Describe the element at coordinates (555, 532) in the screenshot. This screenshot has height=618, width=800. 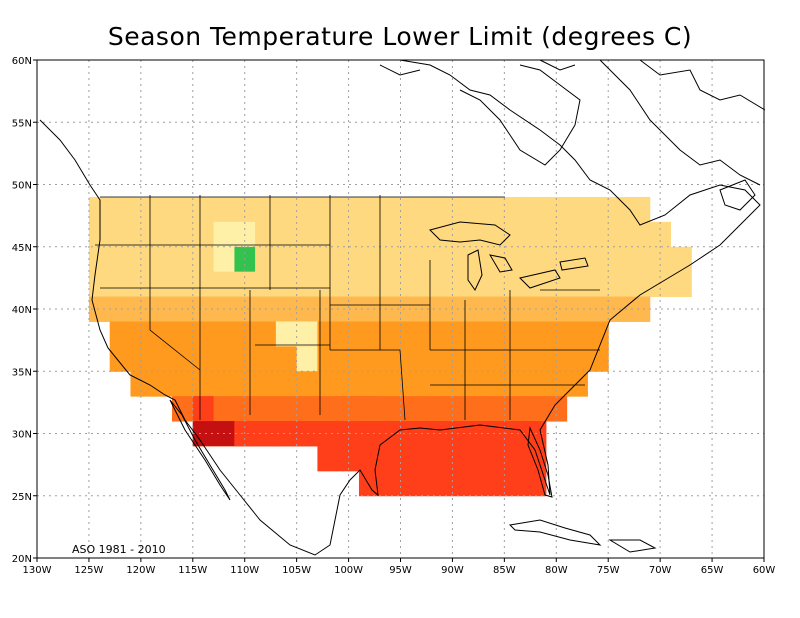
I see `cuba` at that location.